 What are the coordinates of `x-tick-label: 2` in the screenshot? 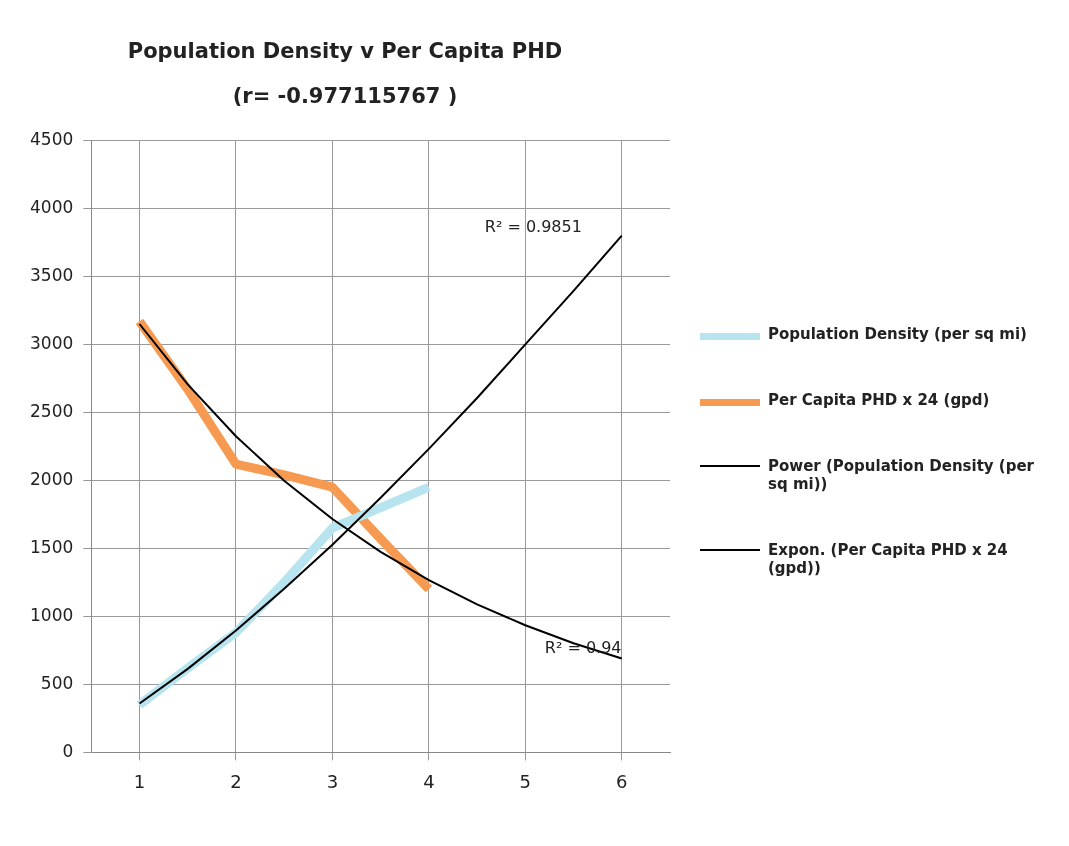 It's located at (236, 781).